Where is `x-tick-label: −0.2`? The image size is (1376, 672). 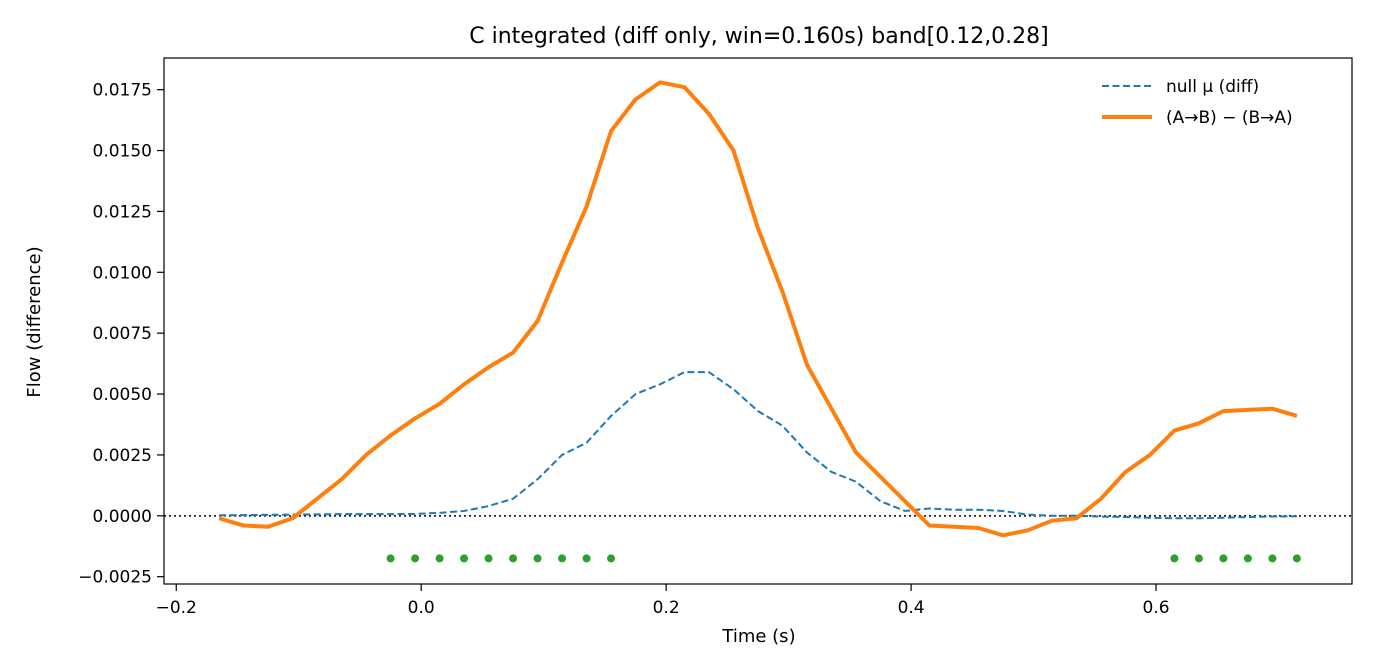 x-tick-label: −0.2 is located at coordinates (176, 608).